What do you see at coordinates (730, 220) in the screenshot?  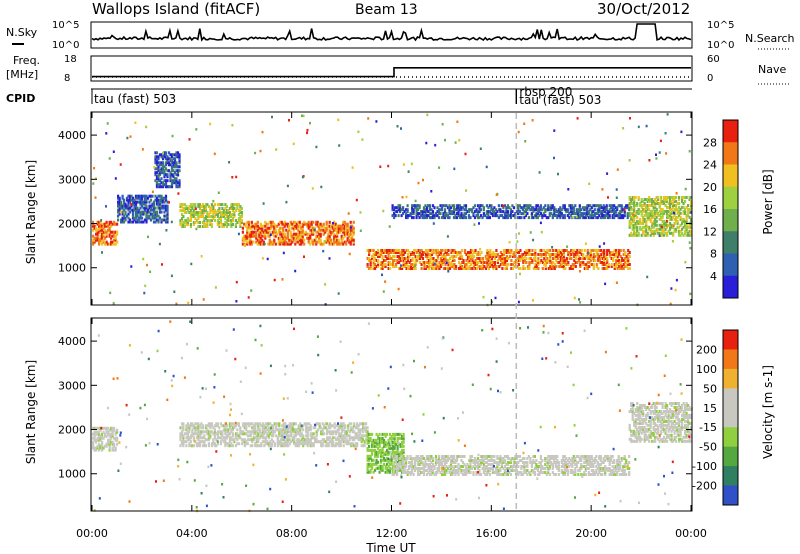 I see `colorbar-segment` at bounding box center [730, 220].